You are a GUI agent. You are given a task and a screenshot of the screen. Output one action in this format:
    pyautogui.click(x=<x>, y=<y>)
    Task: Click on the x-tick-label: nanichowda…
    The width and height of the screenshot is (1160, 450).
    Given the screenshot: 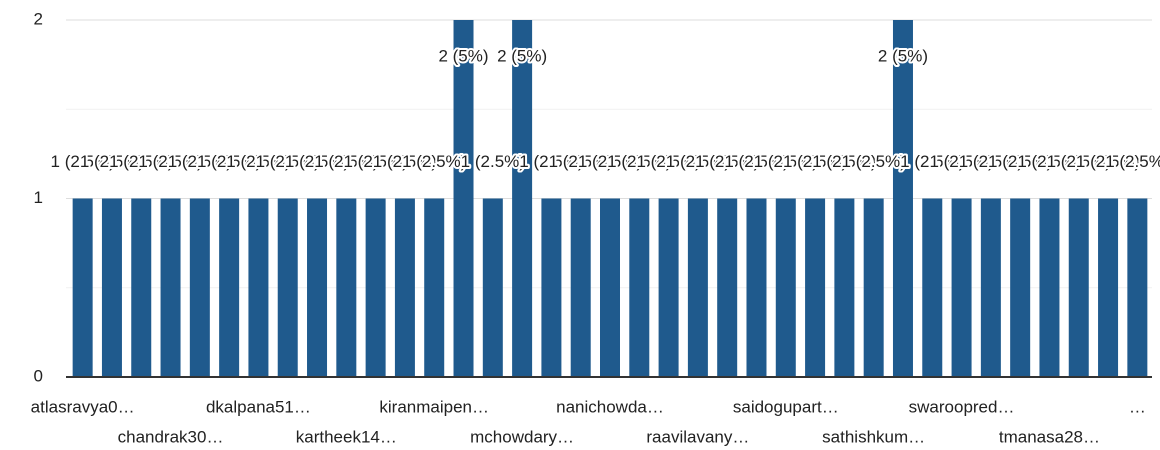 What is the action you would take?
    pyautogui.click(x=610, y=406)
    